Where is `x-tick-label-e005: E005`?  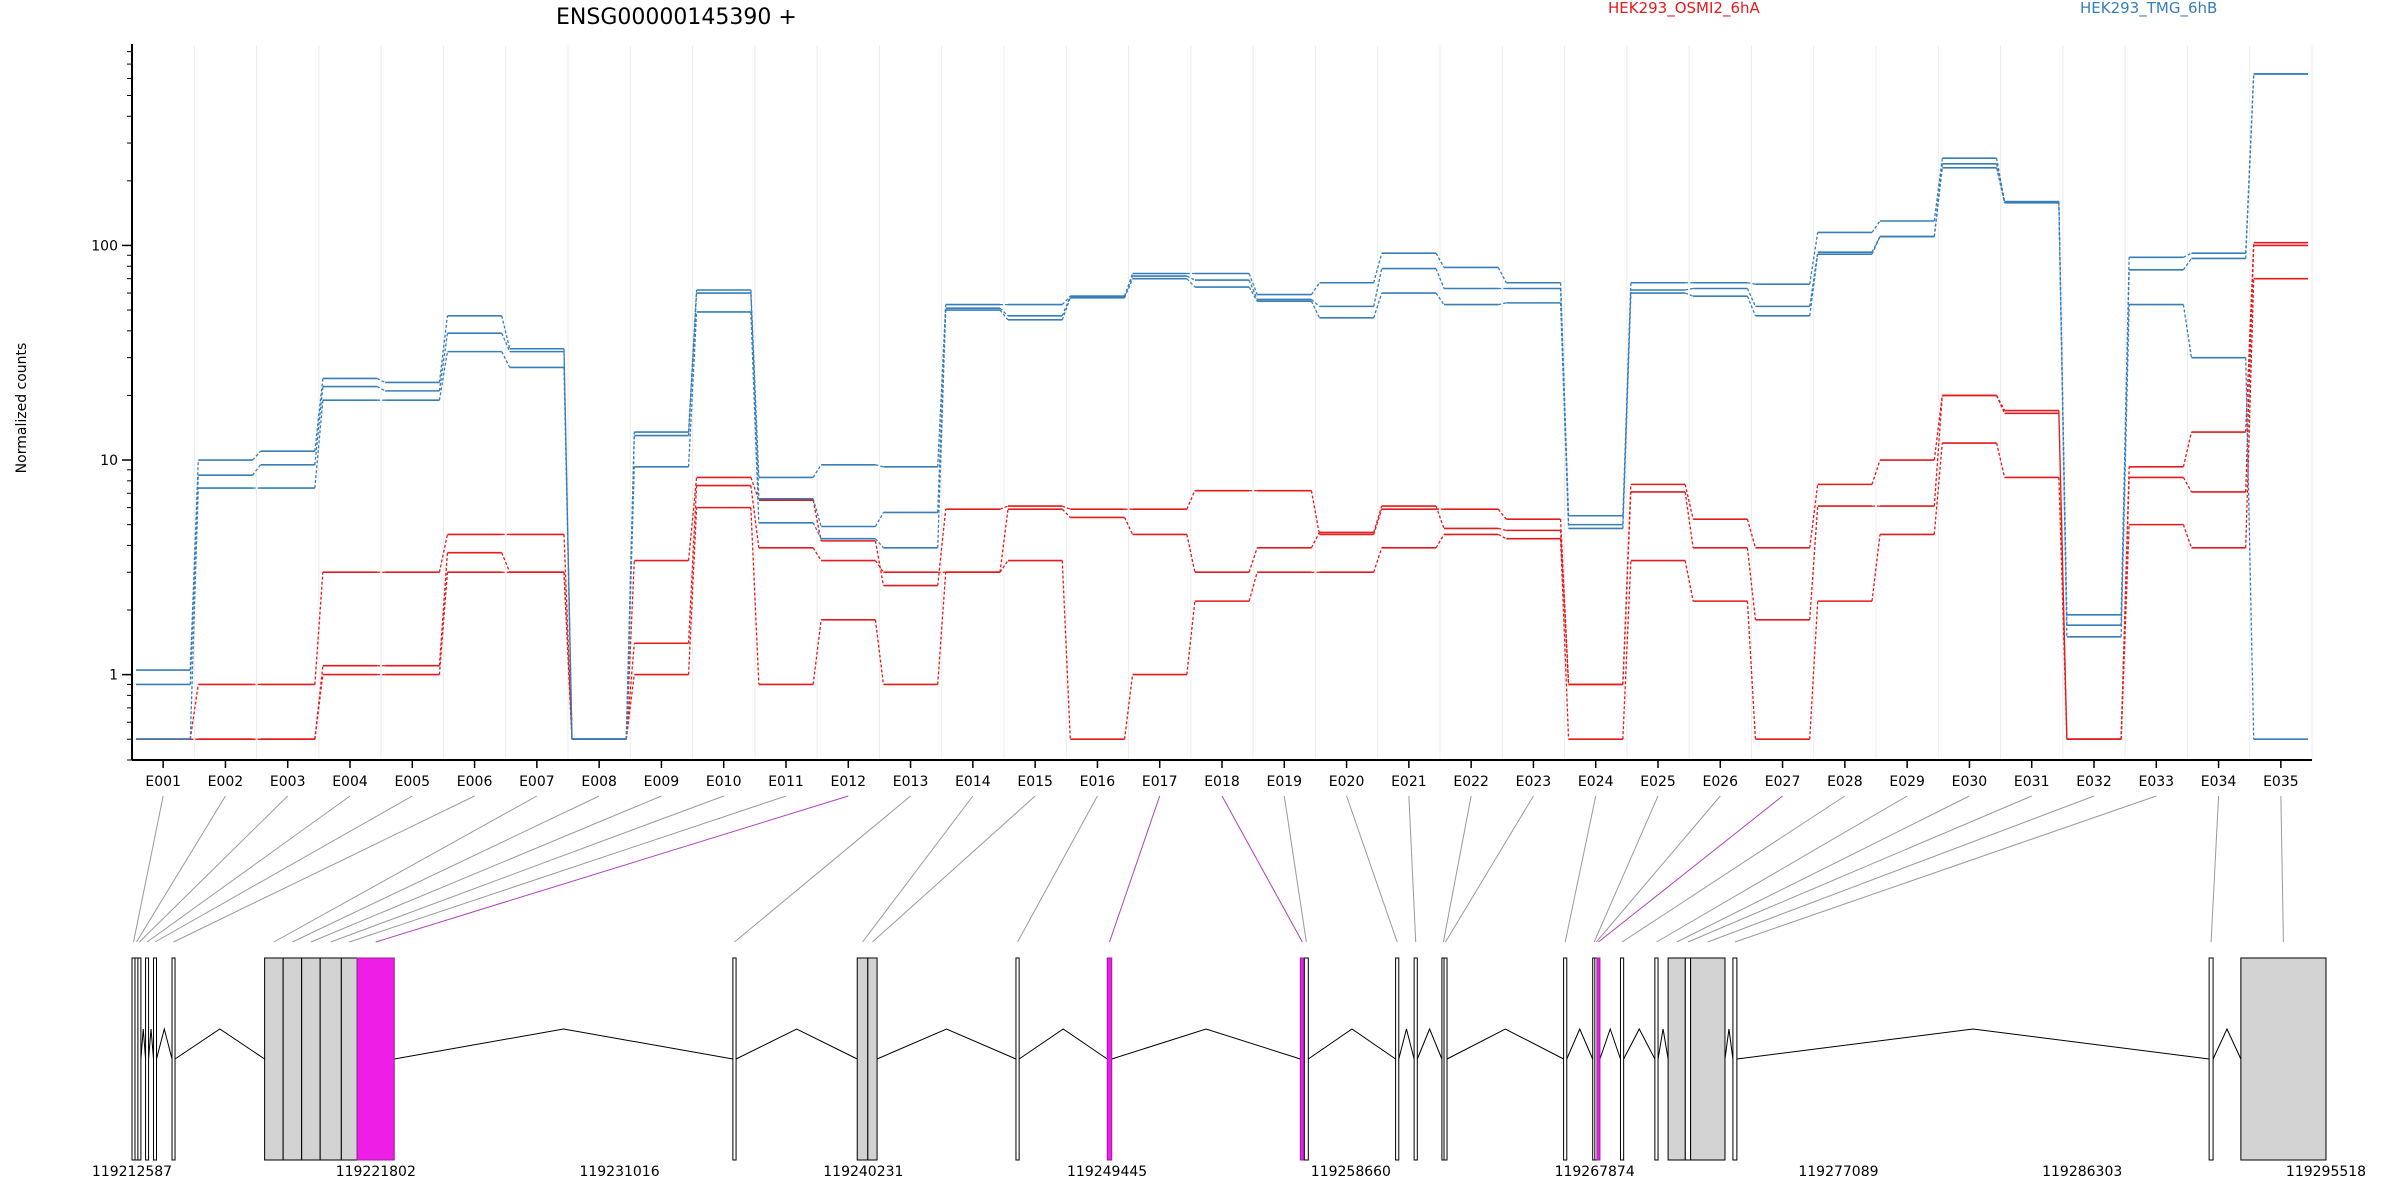 x-tick-label-e005: E005 is located at coordinates (412, 782).